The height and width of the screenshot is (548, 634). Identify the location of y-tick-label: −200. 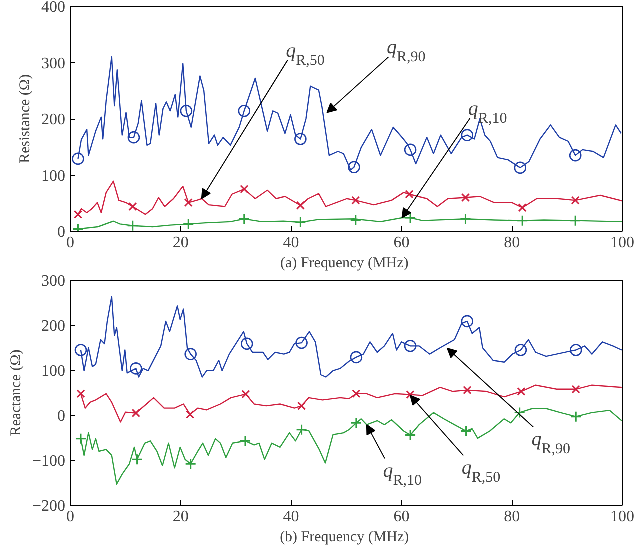
(49, 506).